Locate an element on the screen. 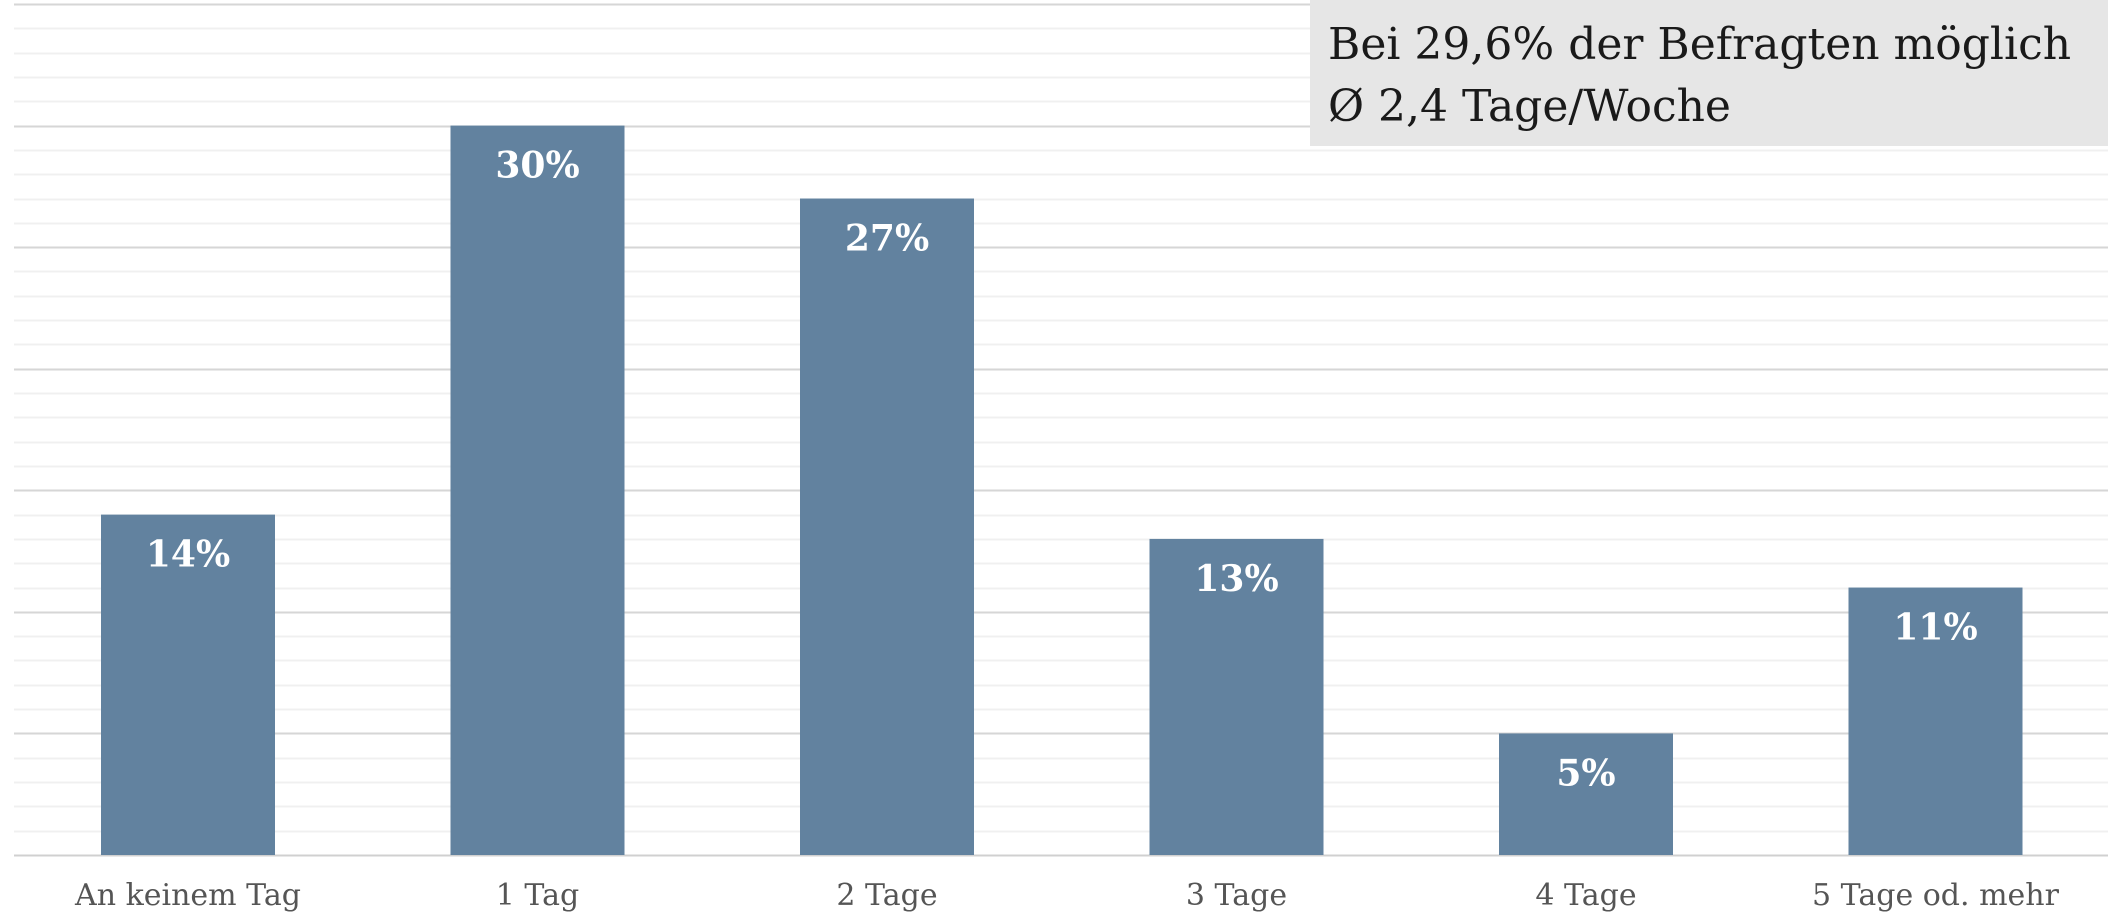 The height and width of the screenshot is (918, 2108). bar-data-label: 5% is located at coordinates (1585, 773).